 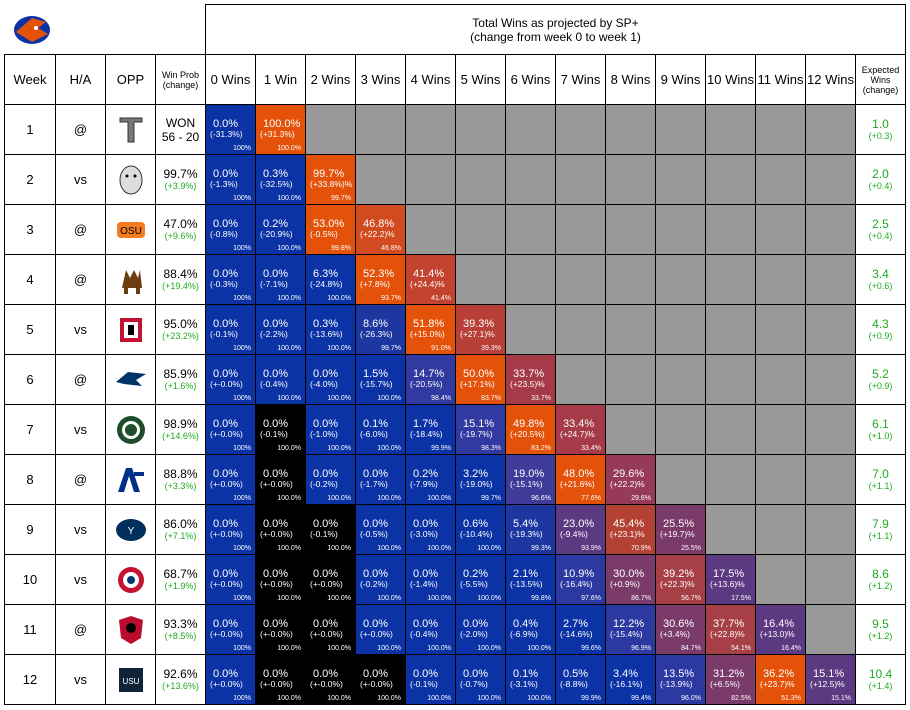 I want to click on opp-cell: USU, so click(x=130, y=679).